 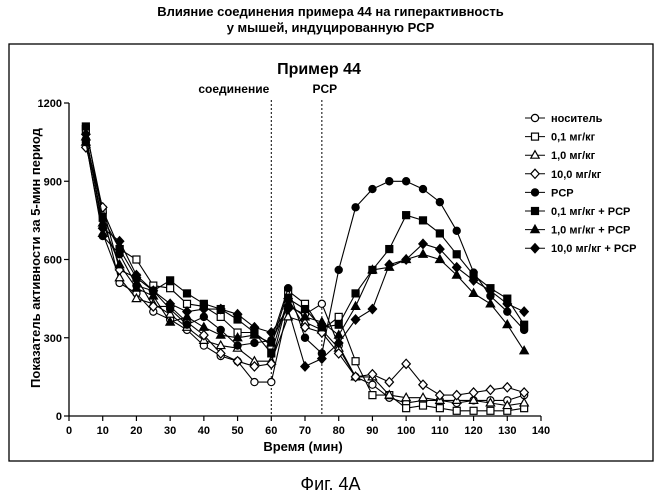 I want to click on x-tick-label: 0, so click(x=69, y=431).